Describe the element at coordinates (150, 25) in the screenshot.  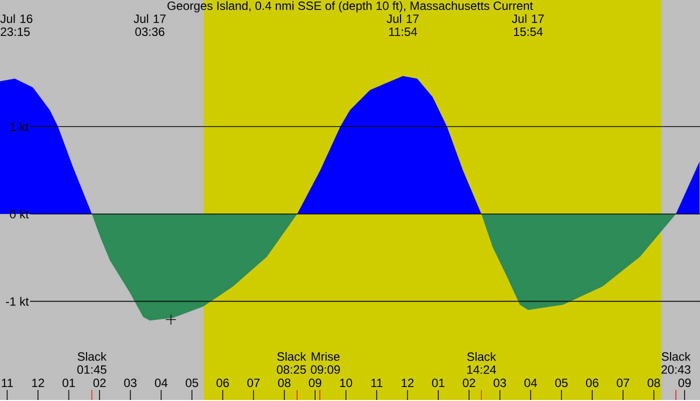
I see `annotation: Jul 17 03:36` at that location.